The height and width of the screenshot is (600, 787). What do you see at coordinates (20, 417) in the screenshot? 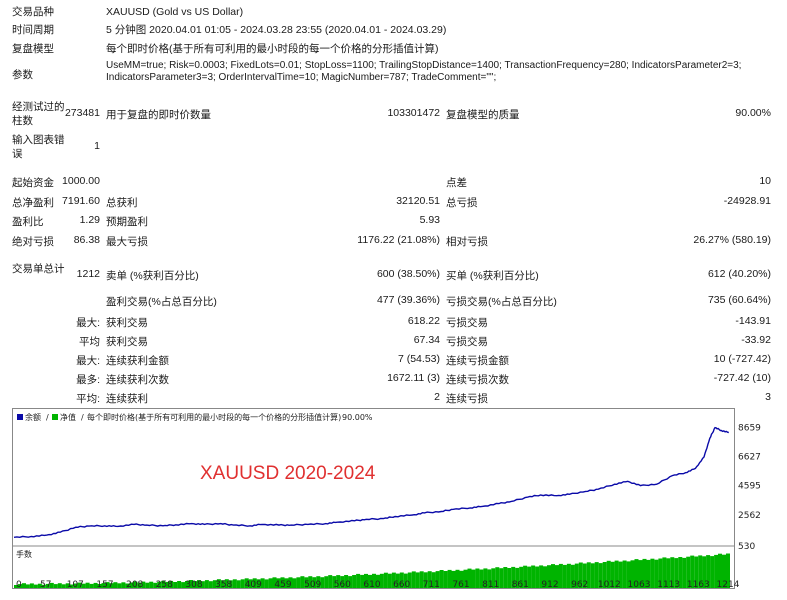
I see `balance-legend-swatch` at bounding box center [20, 417].